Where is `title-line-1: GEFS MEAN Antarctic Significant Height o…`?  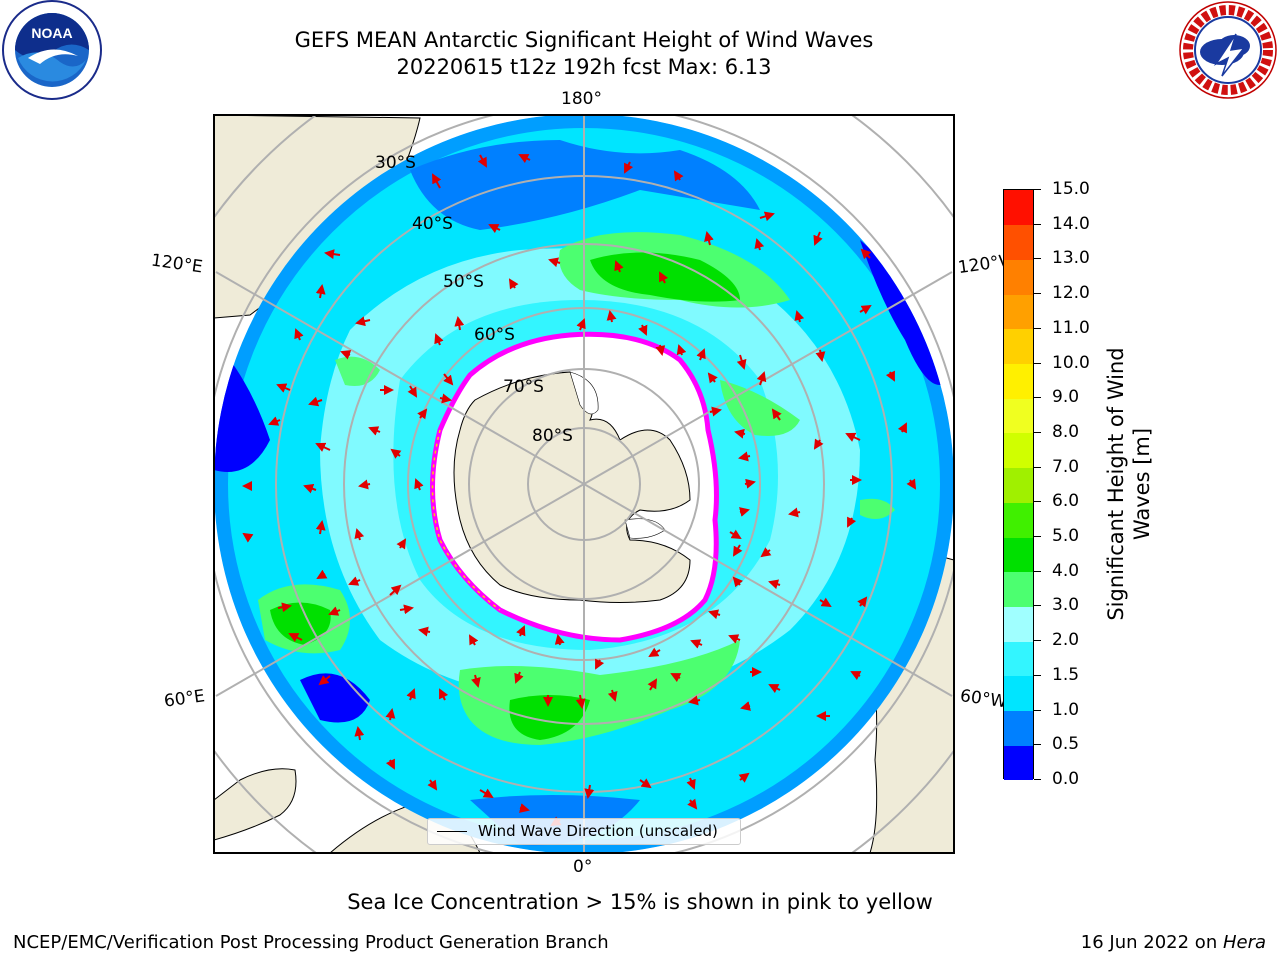 title-line-1: GEFS MEAN Antarctic Significant Height o… is located at coordinates (584, 40).